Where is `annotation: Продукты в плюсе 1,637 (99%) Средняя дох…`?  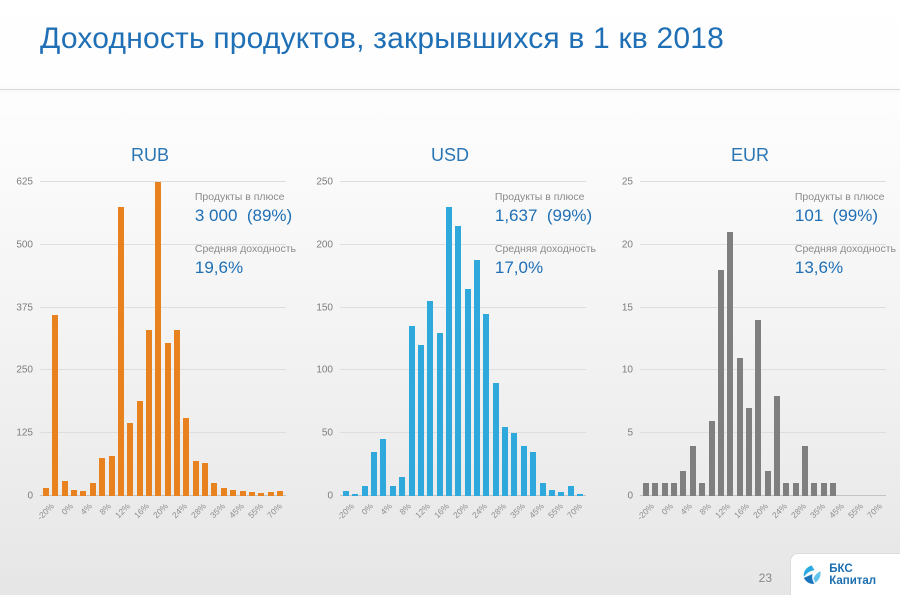 annotation: Продукты в плюсе 1,637 (99%) Средняя дох… is located at coordinates (545, 234).